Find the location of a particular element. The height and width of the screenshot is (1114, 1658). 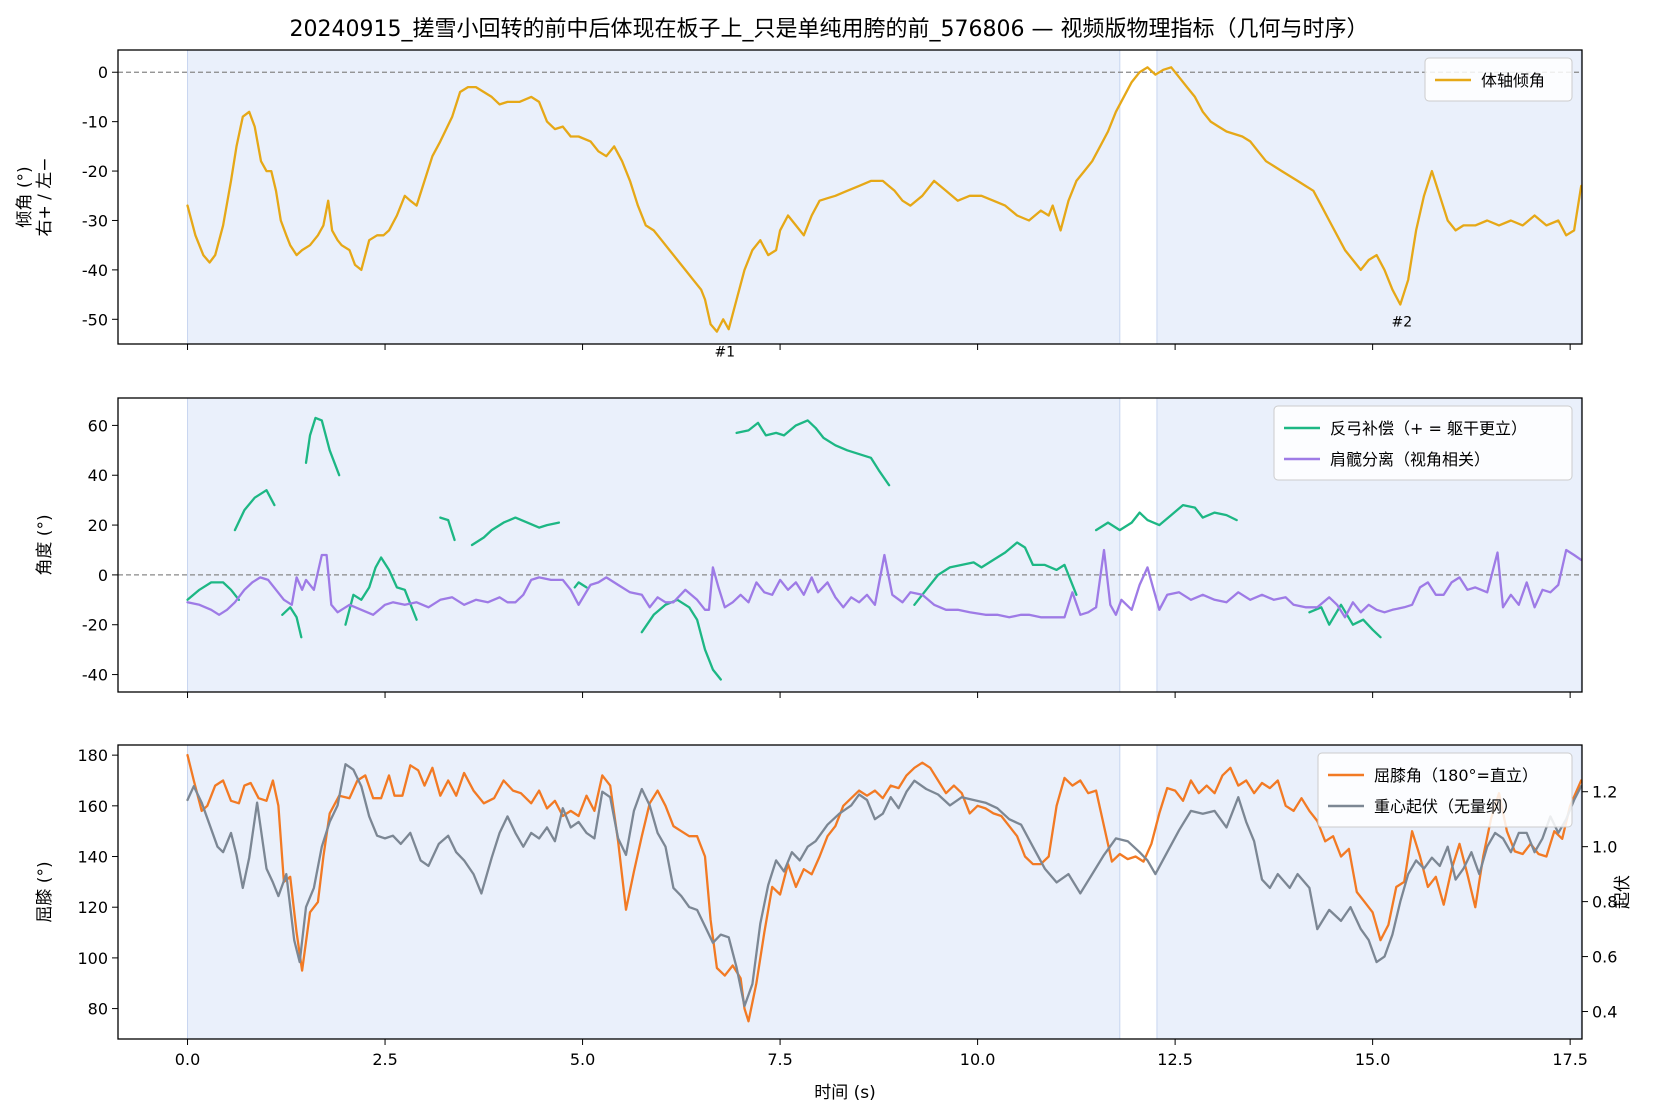

y-tick-label: 40 is located at coordinates (98, 475).